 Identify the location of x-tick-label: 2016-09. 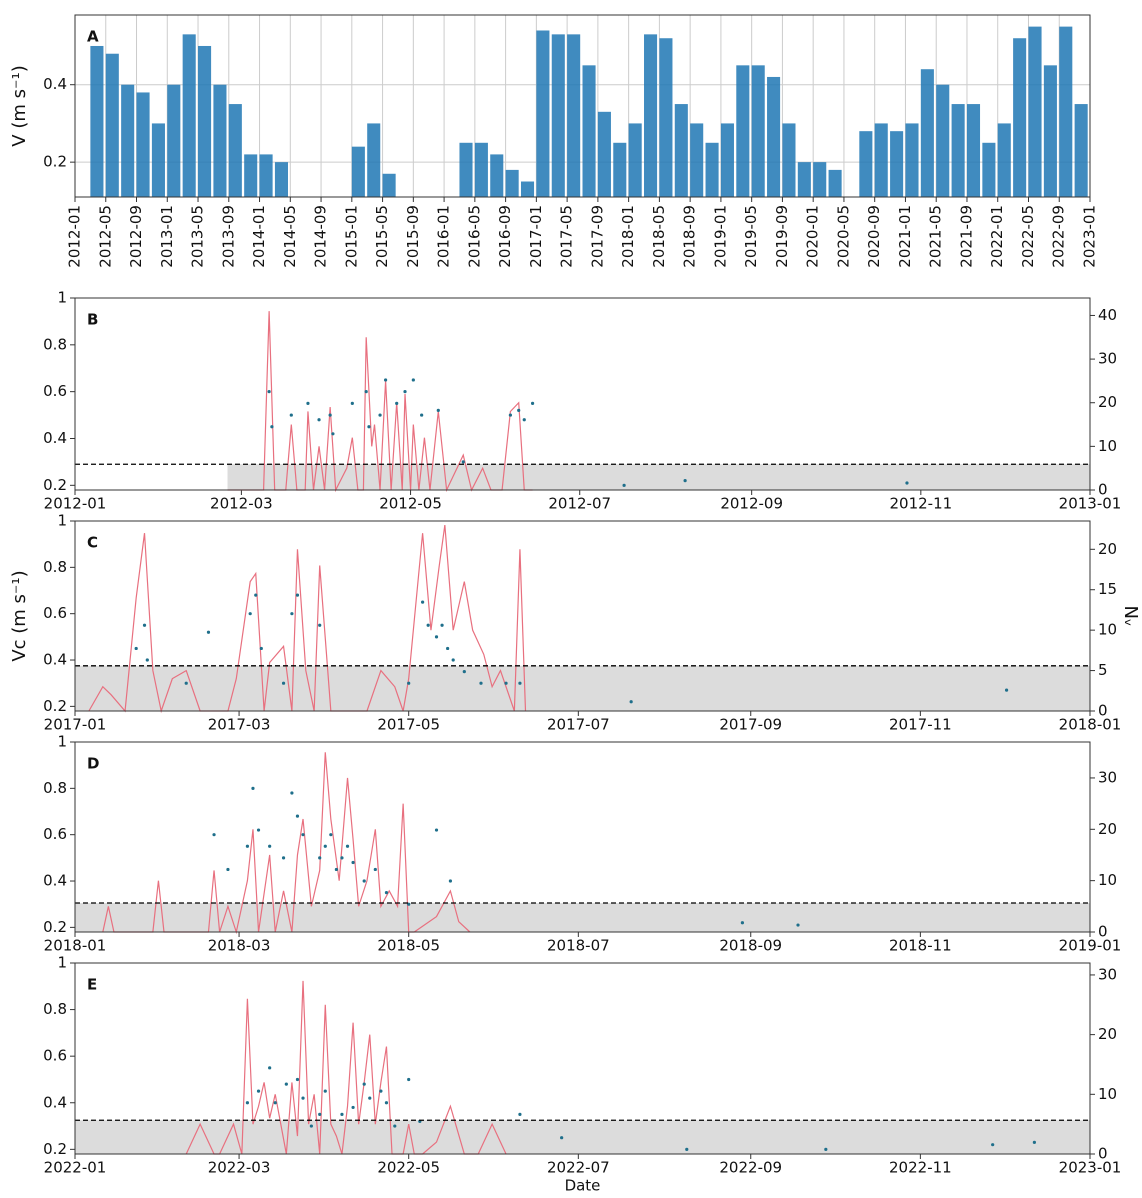
(505, 236).